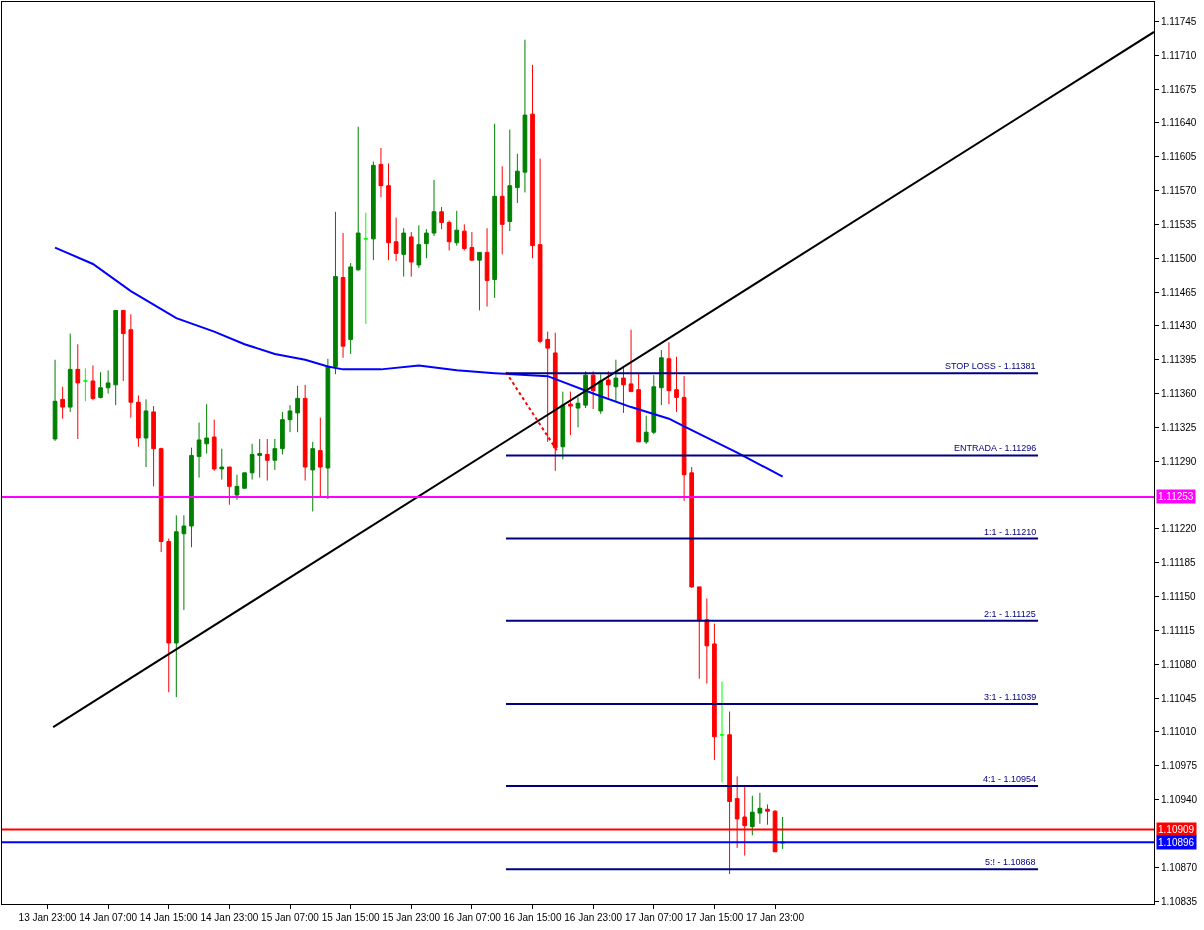  Describe the element at coordinates (1179, 800) in the screenshot. I see `y-tick-label: 1.10940` at that location.